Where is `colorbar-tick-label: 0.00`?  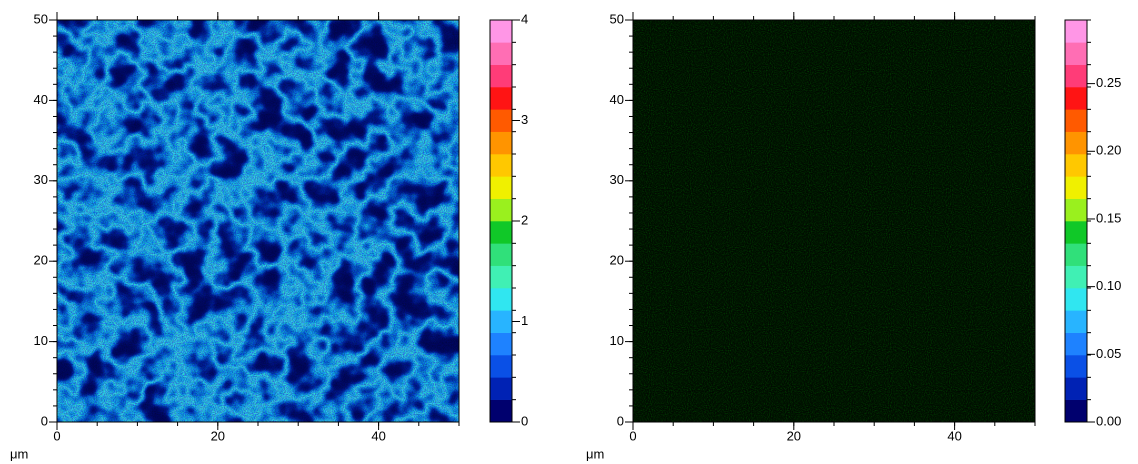
colorbar-tick-label: 0.00 is located at coordinates (1108, 420).